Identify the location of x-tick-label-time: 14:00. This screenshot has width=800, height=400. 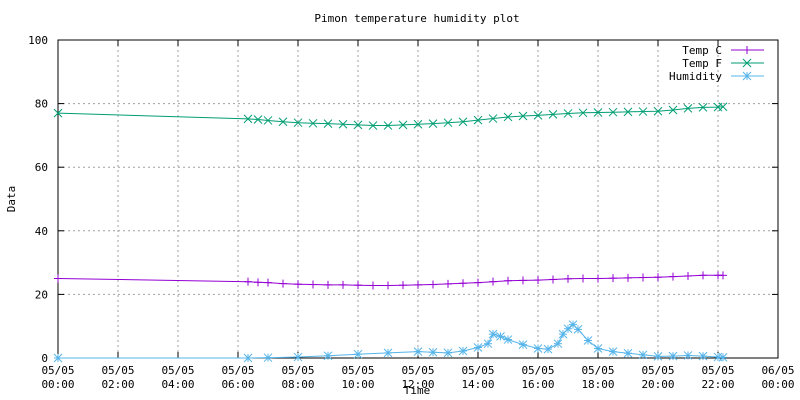
(477, 384).